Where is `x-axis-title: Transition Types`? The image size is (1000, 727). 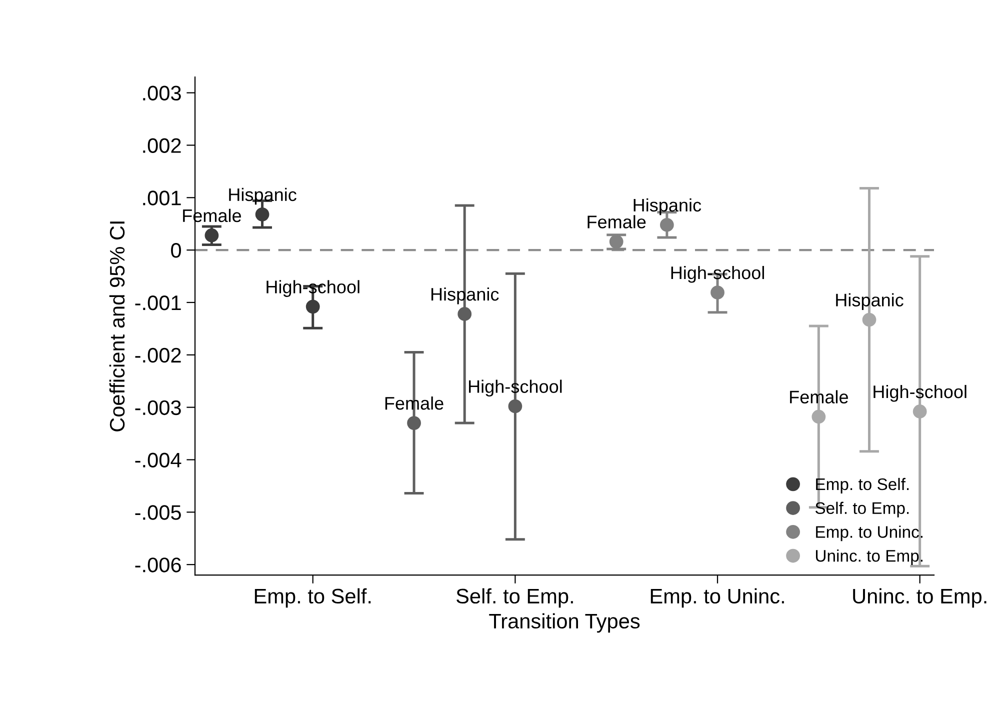
x-axis-title: Transition Types is located at coordinates (564, 623).